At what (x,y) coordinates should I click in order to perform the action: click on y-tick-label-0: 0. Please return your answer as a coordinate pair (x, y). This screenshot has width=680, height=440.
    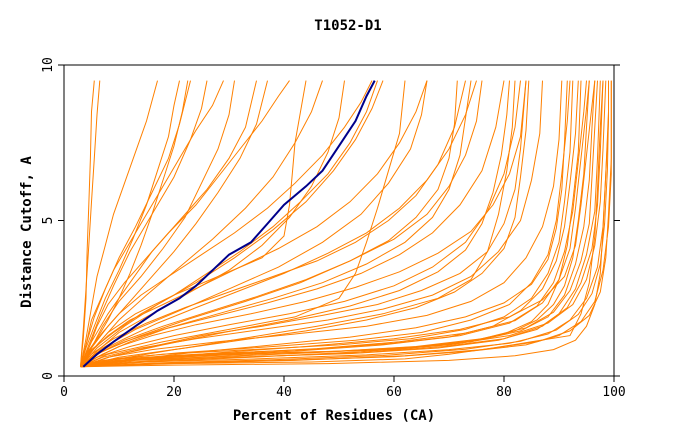
    Looking at the image, I should click on (48, 376).